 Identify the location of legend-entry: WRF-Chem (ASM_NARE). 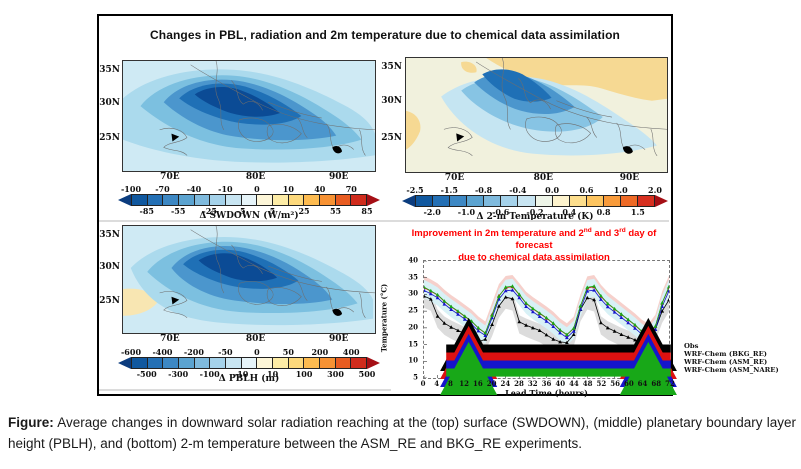
(607, 368).